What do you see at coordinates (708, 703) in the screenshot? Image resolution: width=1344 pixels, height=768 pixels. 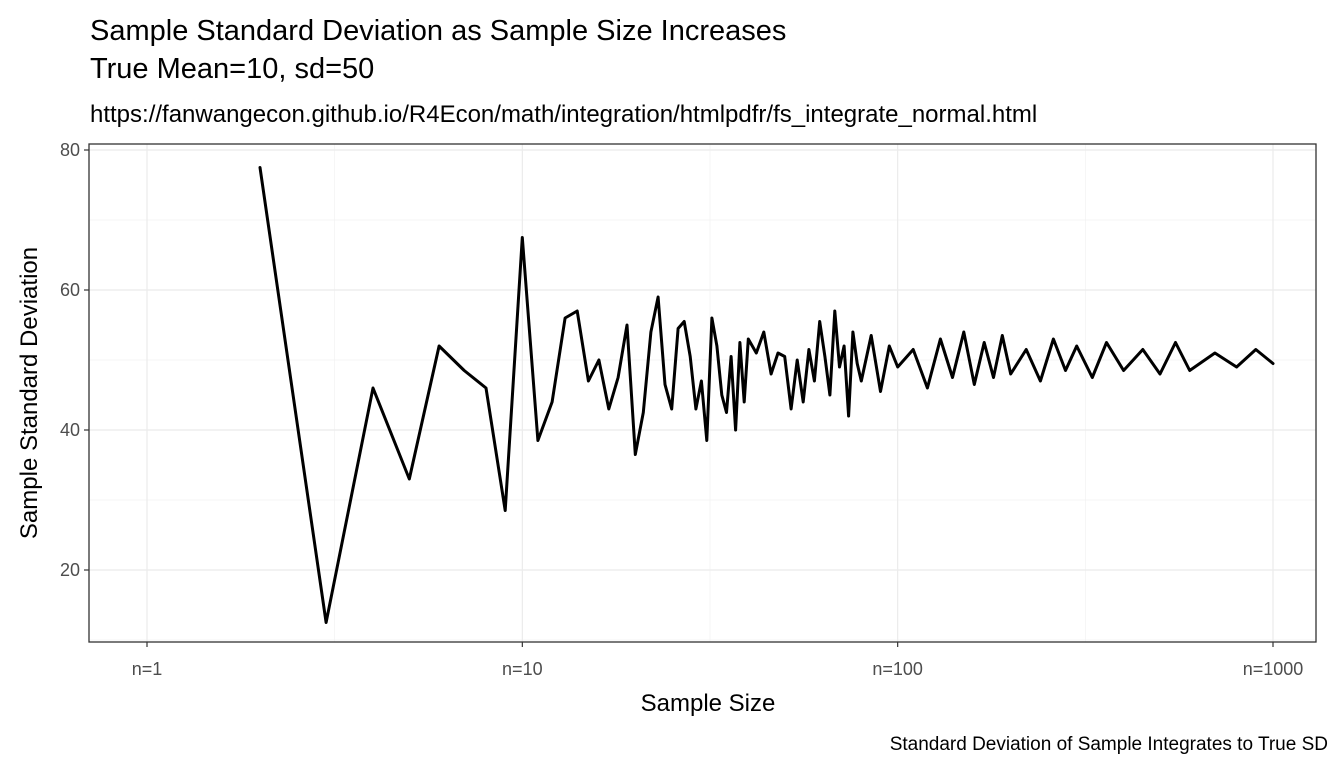 I see `x-axis-title: Sample Size` at bounding box center [708, 703].